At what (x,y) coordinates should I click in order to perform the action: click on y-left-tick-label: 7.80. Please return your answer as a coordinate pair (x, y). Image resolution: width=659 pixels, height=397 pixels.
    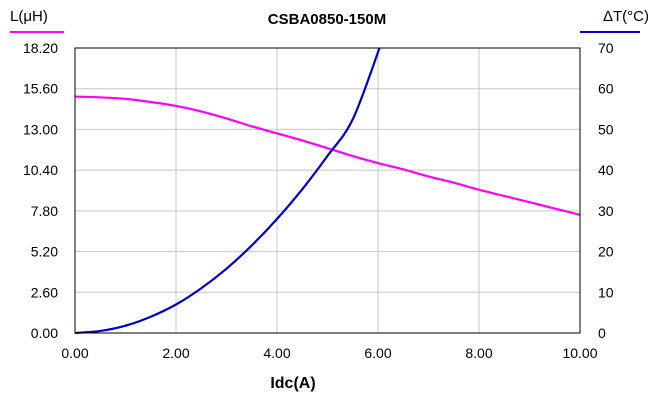
    Looking at the image, I should click on (44, 211).